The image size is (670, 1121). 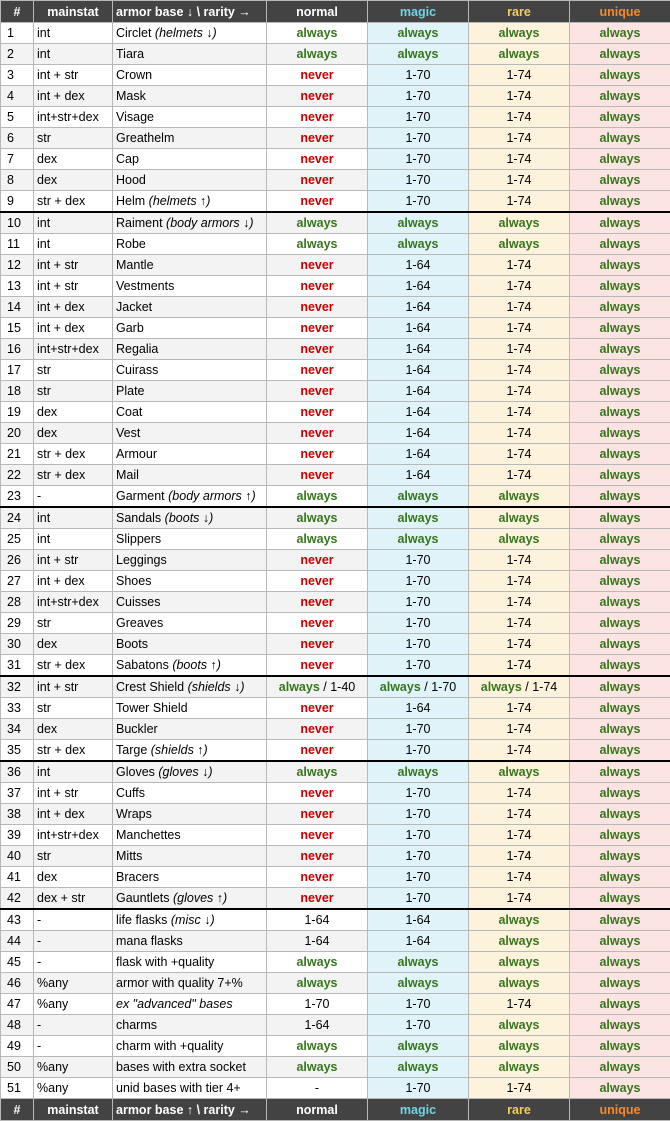 What do you see at coordinates (190, 751) in the screenshot?
I see `row-armor-base: Targe (shields ↑)` at bounding box center [190, 751].